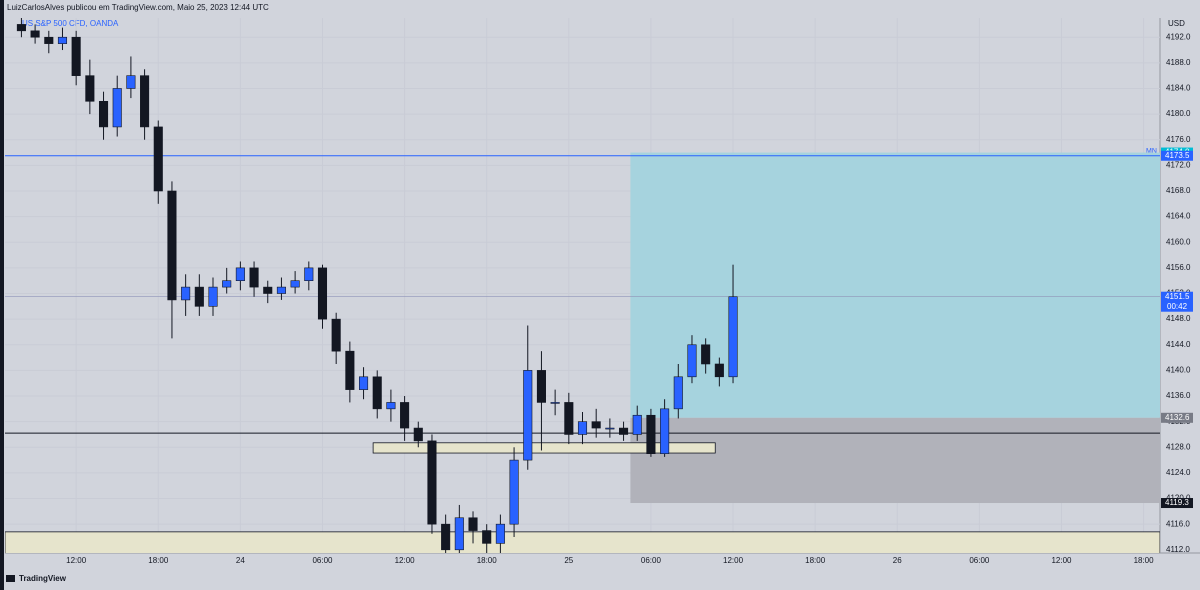  I want to click on price-label: 4132.6, so click(1177, 417).